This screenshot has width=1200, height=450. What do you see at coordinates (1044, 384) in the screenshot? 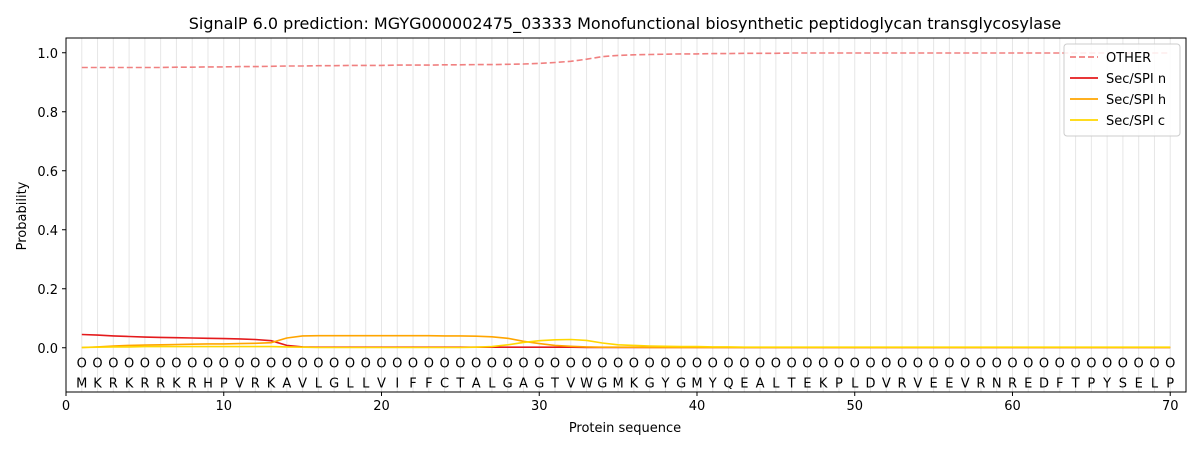
I see `sequence-residue: D` at bounding box center [1044, 384].